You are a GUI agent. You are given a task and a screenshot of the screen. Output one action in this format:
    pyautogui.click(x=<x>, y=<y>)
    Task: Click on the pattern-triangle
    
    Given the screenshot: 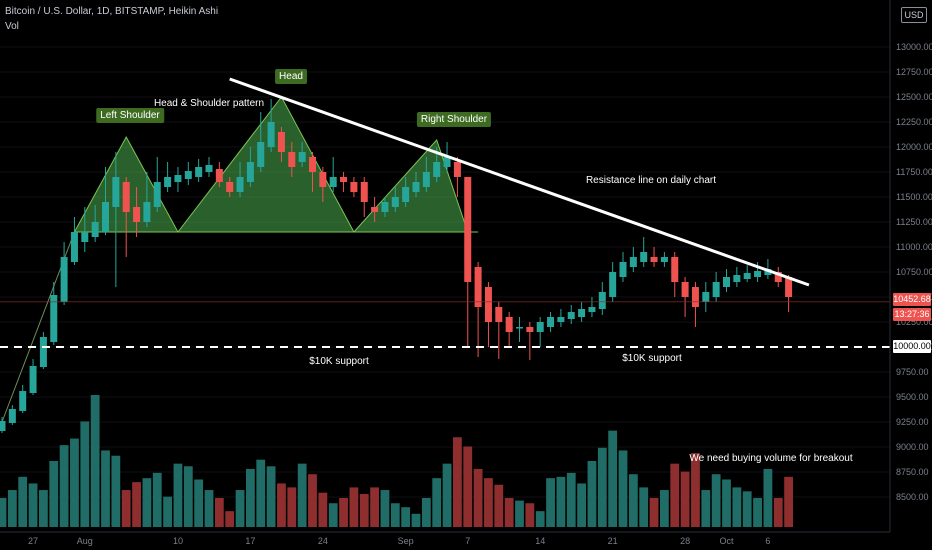 What is the action you would take?
    pyautogui.click(x=265, y=164)
    